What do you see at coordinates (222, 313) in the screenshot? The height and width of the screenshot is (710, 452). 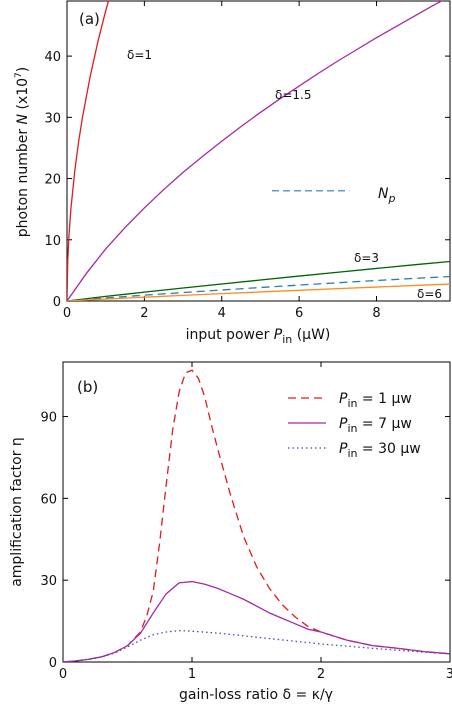 I see `x-tick-label: 4` at bounding box center [222, 313].